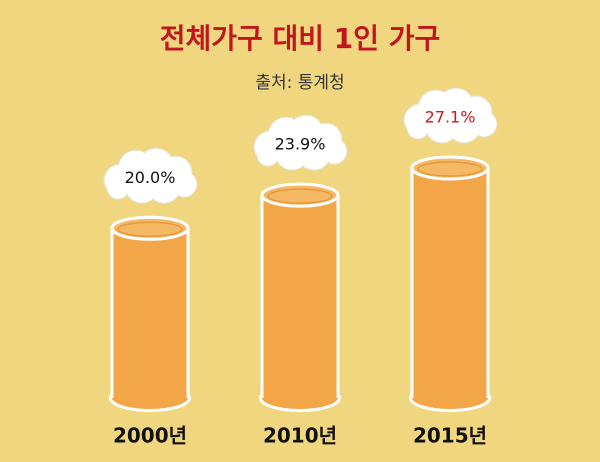 This screenshot has height=462, width=600. What do you see at coordinates (150, 436) in the screenshot?
I see `x-tick-label: 2000년` at bounding box center [150, 436].